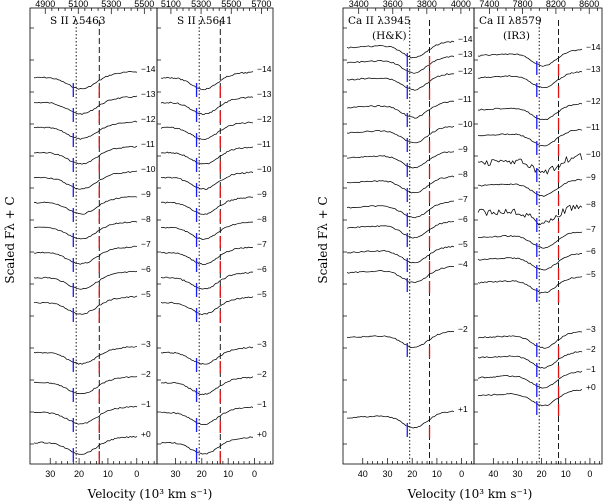 This screenshot has height=504, width=614. I want to click on top-tick-label: 8200, so click(556, 4).